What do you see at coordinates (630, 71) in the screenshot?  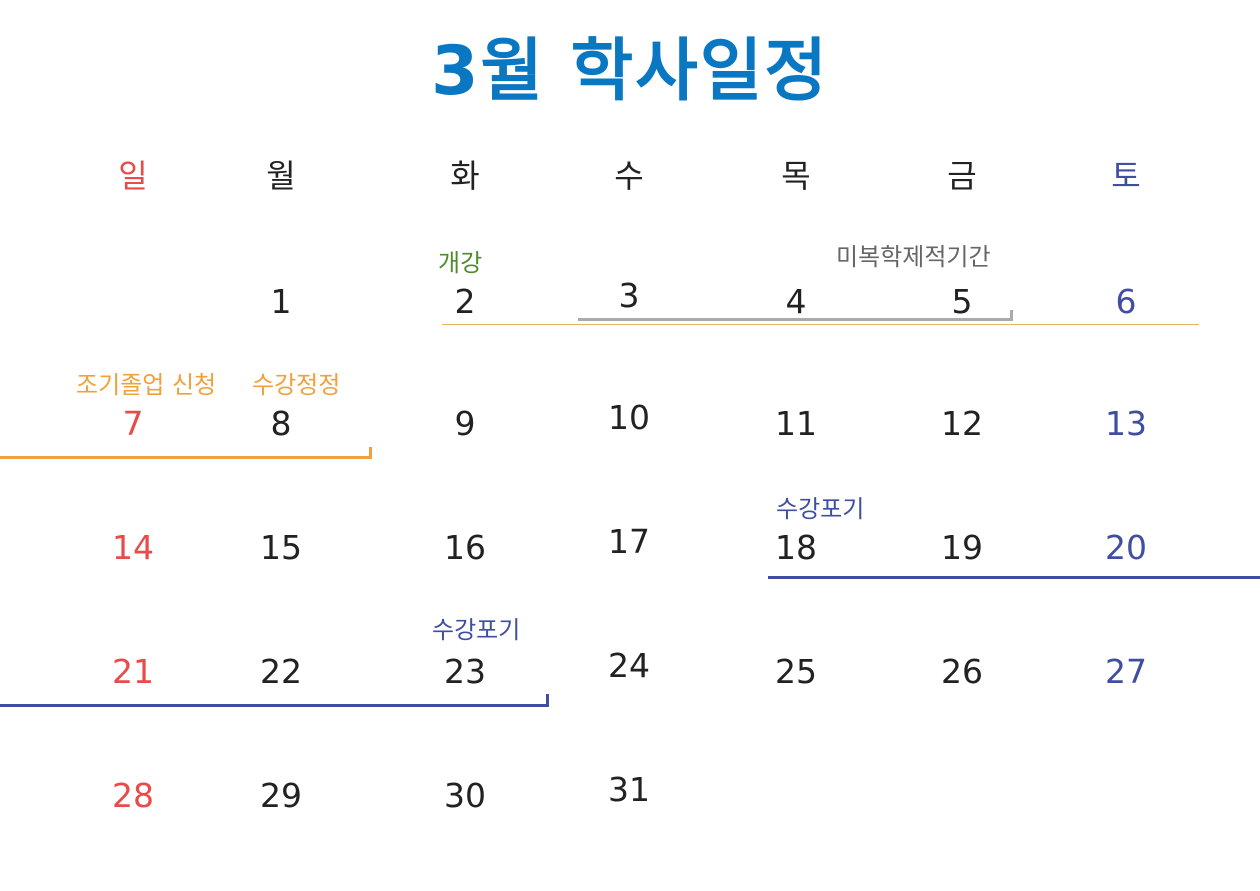 I see `page-title: 3월 학사일정` at bounding box center [630, 71].